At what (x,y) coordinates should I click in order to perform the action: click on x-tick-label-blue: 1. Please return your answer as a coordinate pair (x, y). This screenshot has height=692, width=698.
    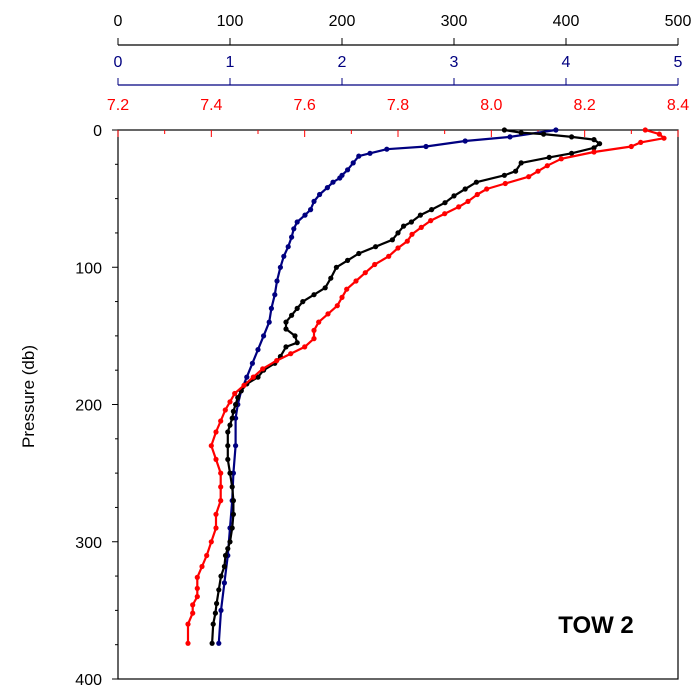
    Looking at the image, I should click on (230, 62).